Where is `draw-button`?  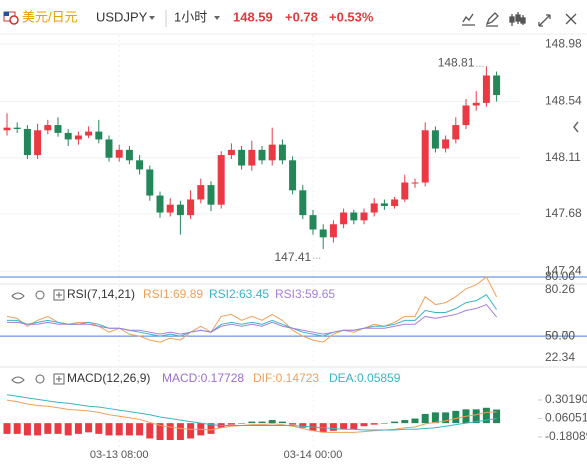 draw-button is located at coordinates (492, 19).